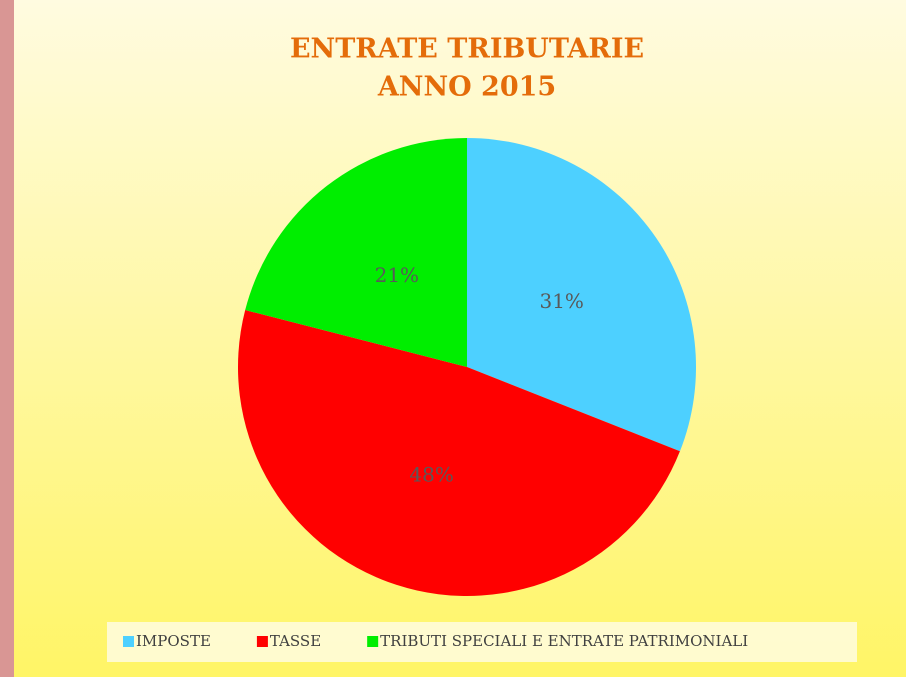  I want to click on chart-title: ENTRATE TRIBUTARIE, so click(467, 49).